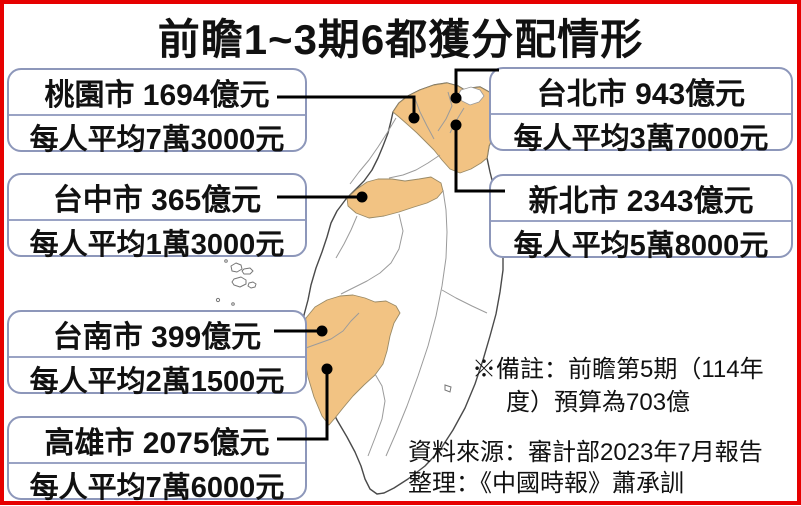 Image resolution: width=801 pixels, height=506 pixels. I want to click on kaohsiung-per-capita-label: 每人平均7萬6000元, so click(157, 488).